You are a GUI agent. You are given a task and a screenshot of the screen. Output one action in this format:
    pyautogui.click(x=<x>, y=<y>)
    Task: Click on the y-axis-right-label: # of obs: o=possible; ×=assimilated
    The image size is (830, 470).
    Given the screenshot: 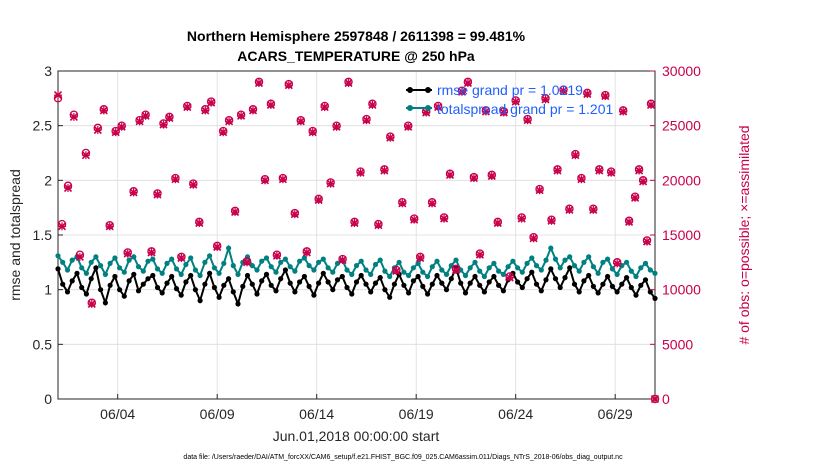 What is the action you would take?
    pyautogui.click(x=744, y=234)
    